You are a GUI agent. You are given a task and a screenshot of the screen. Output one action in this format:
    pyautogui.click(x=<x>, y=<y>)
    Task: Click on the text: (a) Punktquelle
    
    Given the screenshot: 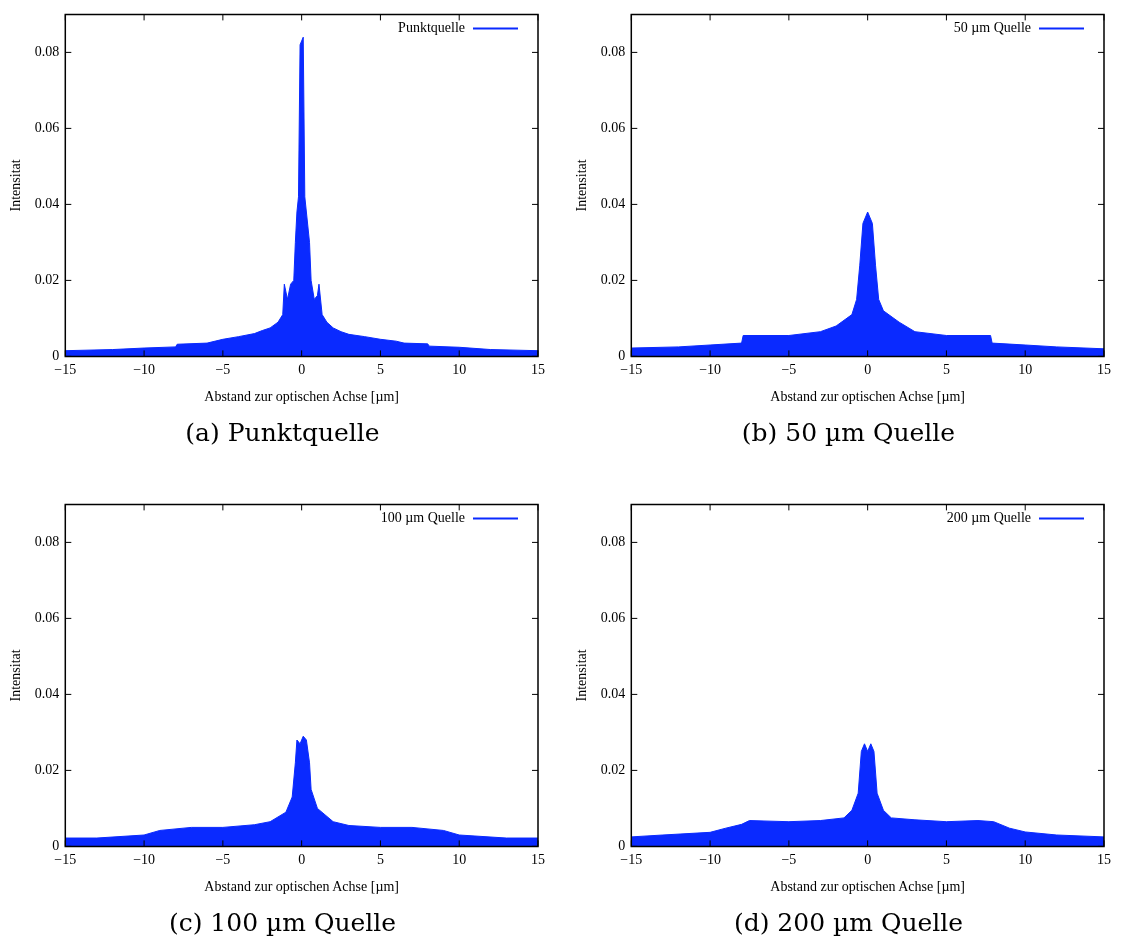 What is the action you would take?
    pyautogui.click(x=282, y=432)
    